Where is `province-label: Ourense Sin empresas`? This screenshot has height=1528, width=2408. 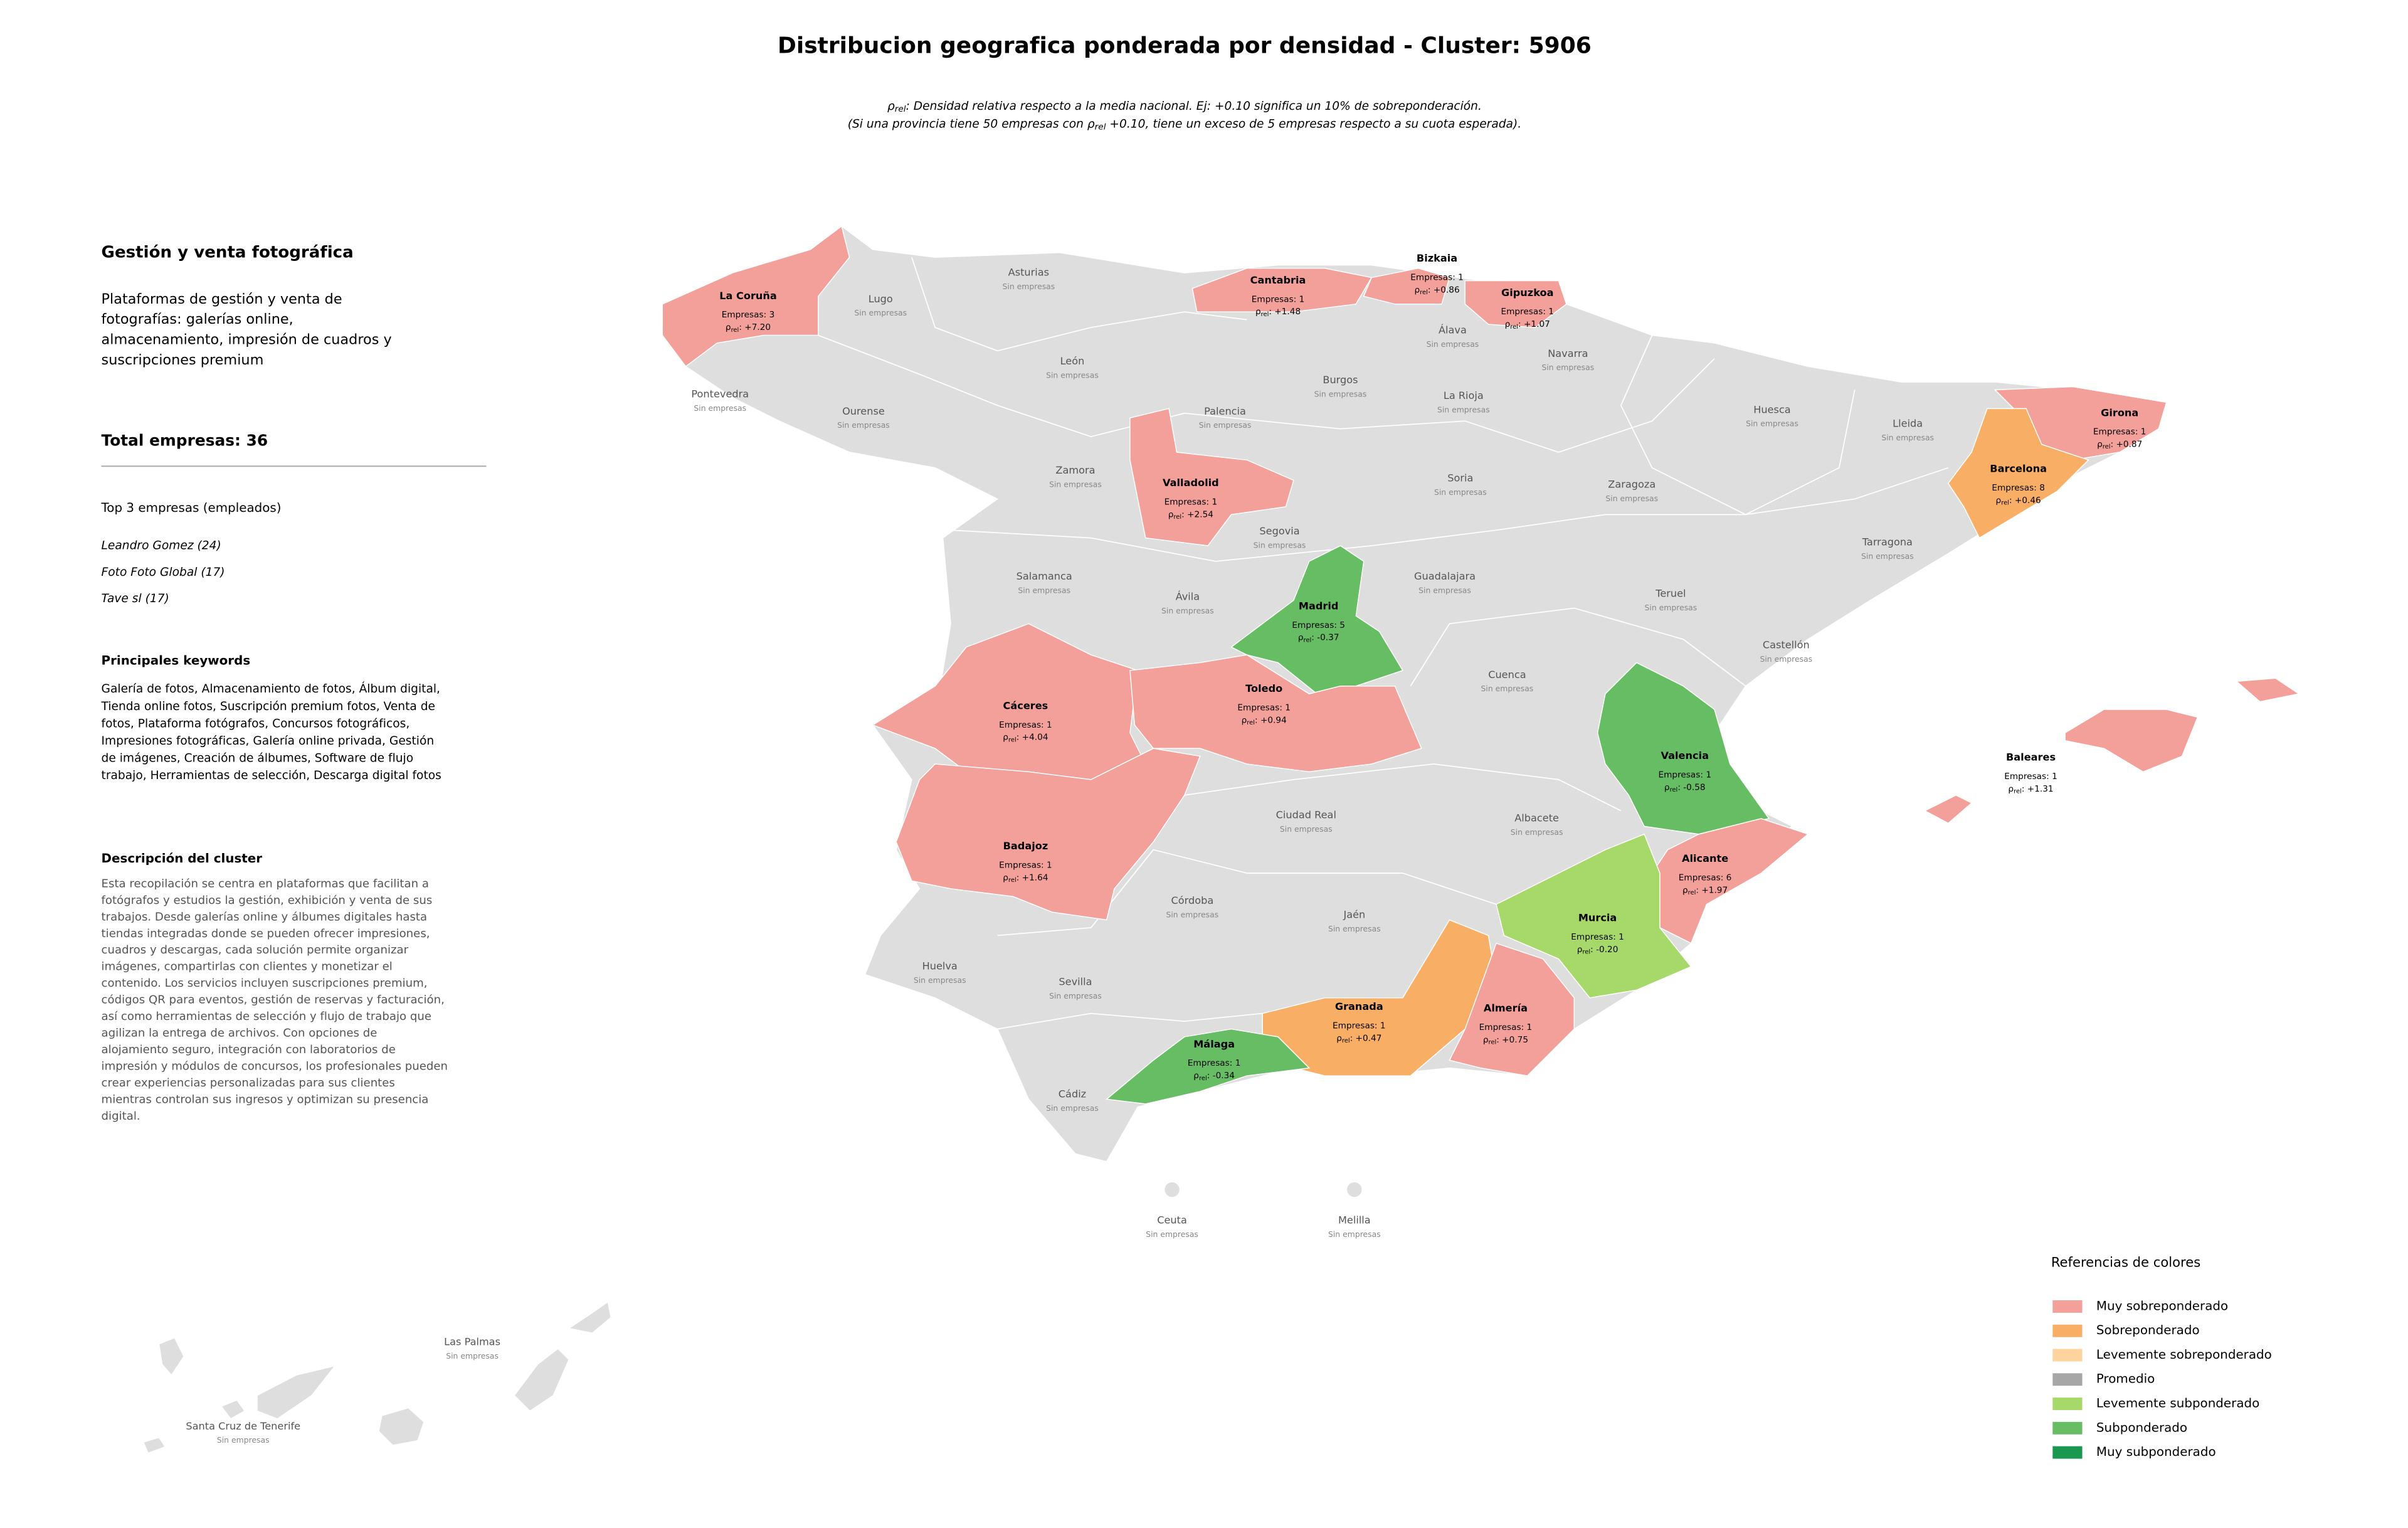
province-label: Ourense Sin empresas is located at coordinates (863, 417).